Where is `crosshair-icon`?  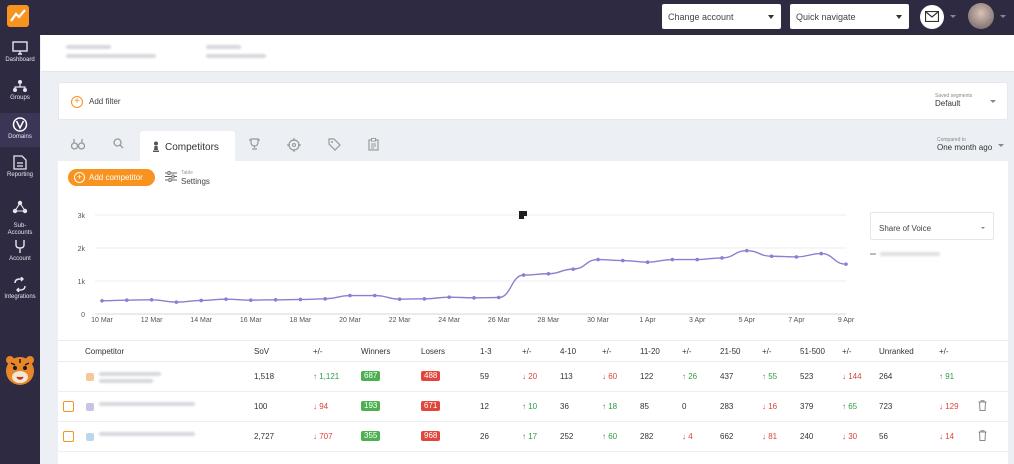 crosshair-icon is located at coordinates (294, 145).